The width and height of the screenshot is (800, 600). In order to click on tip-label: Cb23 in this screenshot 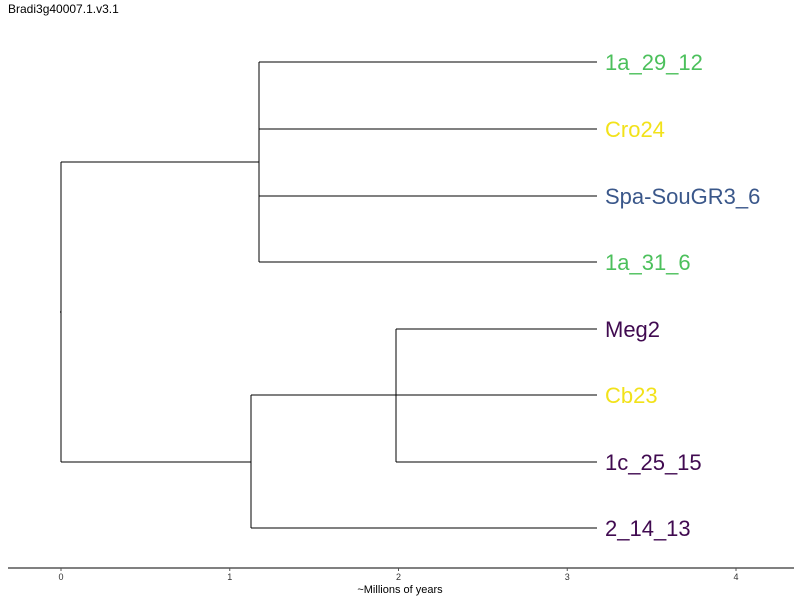, I will do `click(631, 395)`.